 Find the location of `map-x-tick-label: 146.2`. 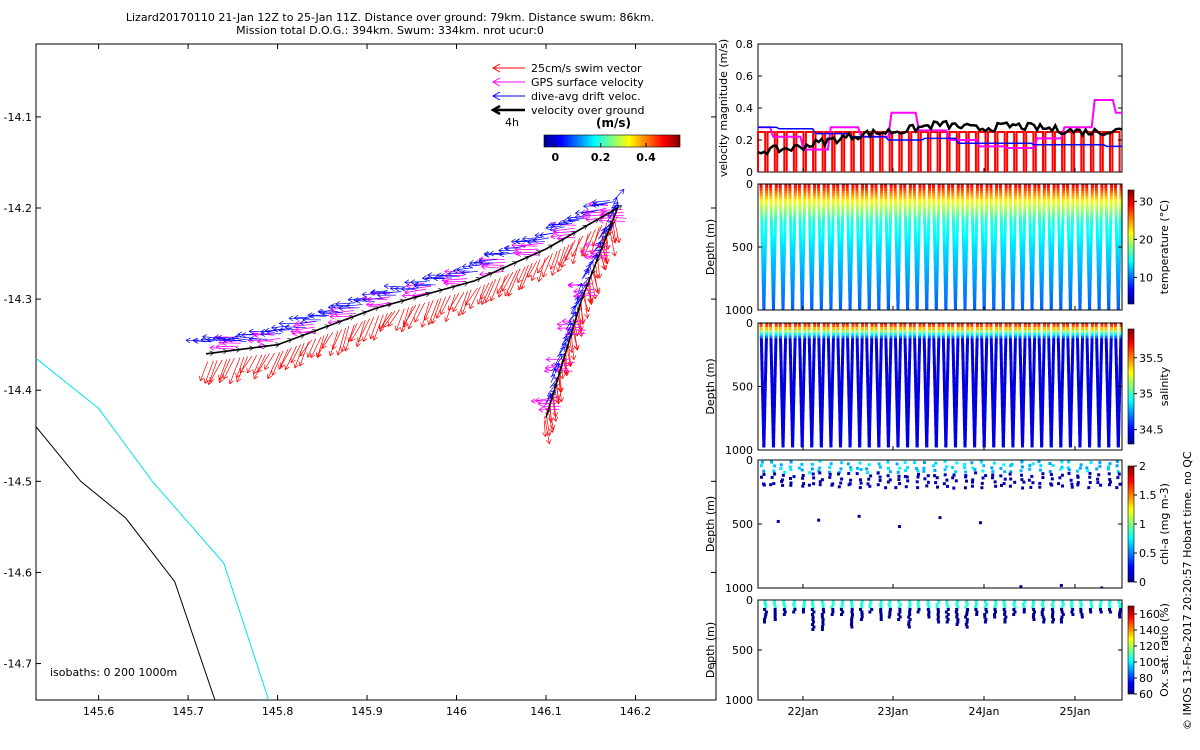

map-x-tick-label: 146.2 is located at coordinates (636, 711).